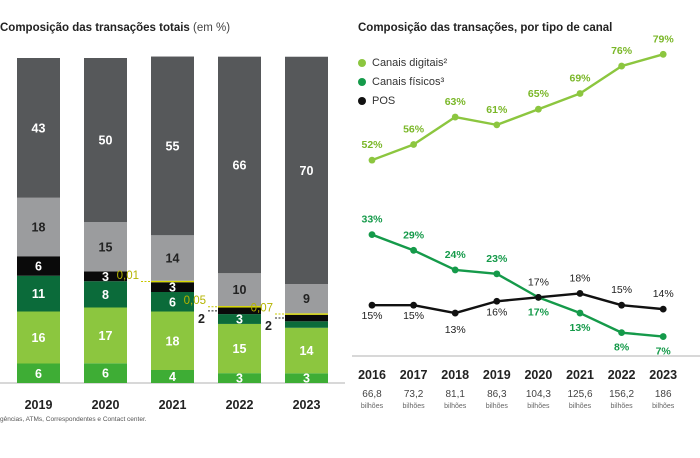  What do you see at coordinates (372, 375) in the screenshot?
I see `line-x-tick-label: 2016` at bounding box center [372, 375].